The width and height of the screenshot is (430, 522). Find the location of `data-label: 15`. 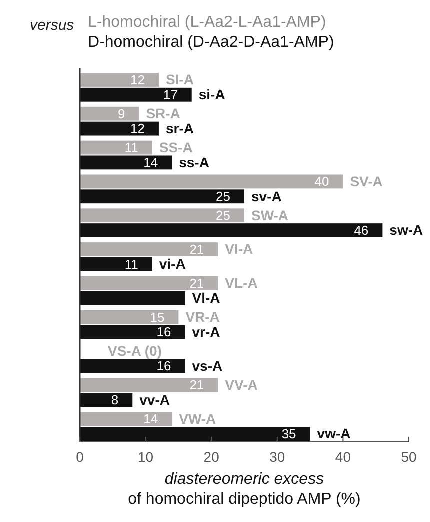

data-label: 15 is located at coordinates (157, 317).